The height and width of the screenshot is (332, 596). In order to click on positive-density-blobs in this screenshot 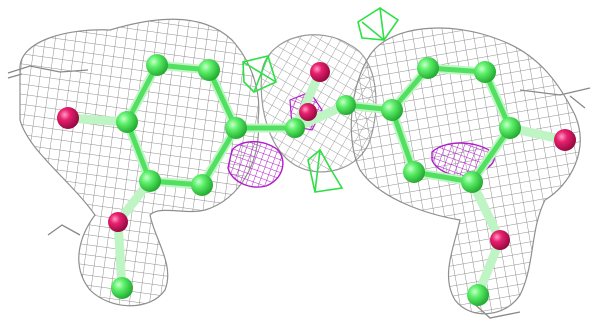, I will do `click(321, 100)`.